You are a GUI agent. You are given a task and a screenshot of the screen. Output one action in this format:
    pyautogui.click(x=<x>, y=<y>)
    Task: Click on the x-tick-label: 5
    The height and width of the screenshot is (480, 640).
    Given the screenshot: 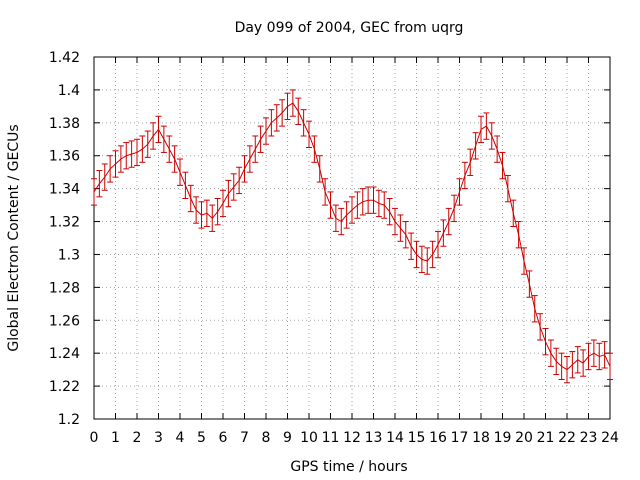 What is the action you would take?
    pyautogui.click(x=201, y=438)
    